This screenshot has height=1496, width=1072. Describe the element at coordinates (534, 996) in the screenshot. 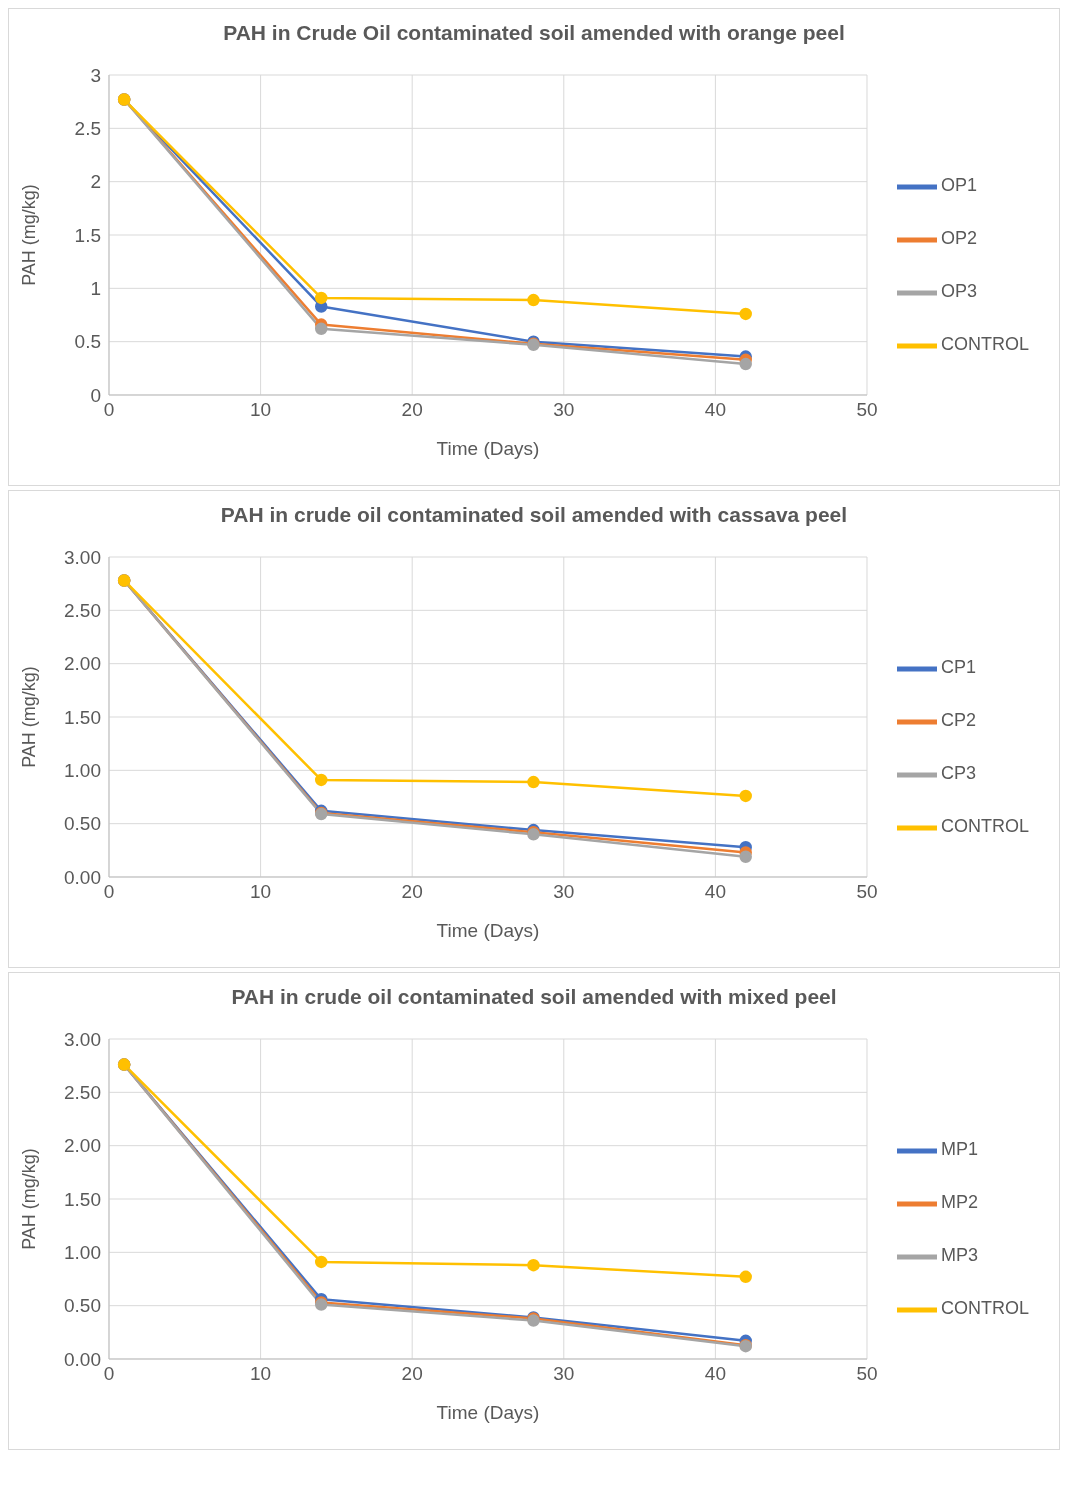

I see `chart-title: PAH in crude oil contaminated soil amended with mixed peel` at that location.